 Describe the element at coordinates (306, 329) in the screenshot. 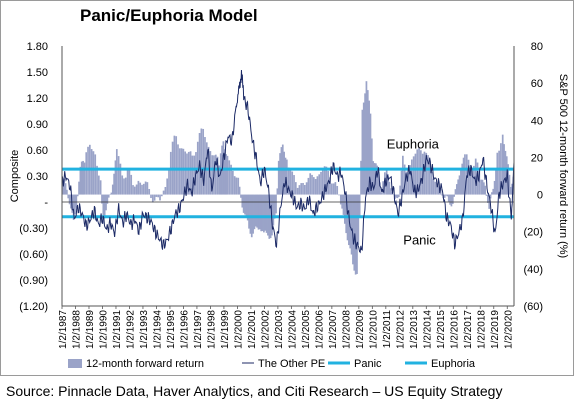

I see `x-tick-label: 1/2/2005` at that location.